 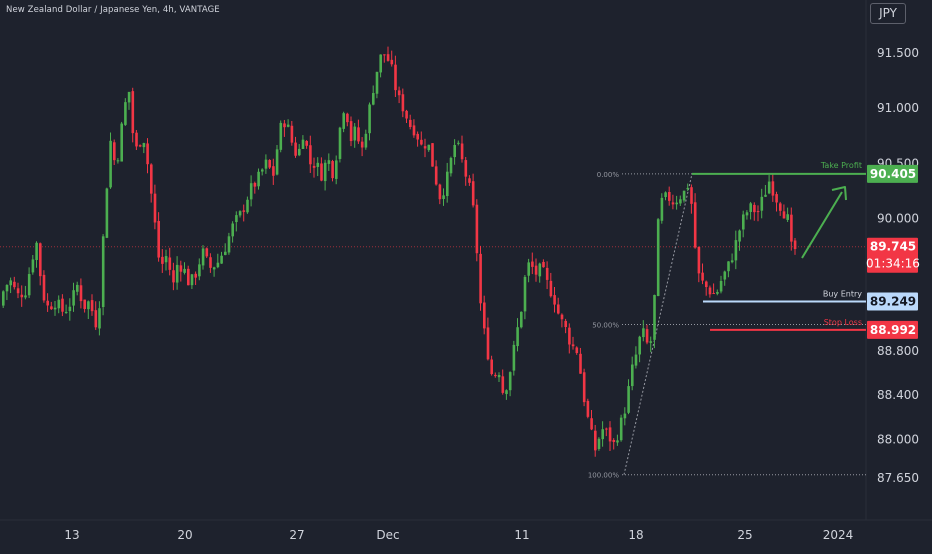 I want to click on current-price-value: 89.745, so click(x=893, y=247).